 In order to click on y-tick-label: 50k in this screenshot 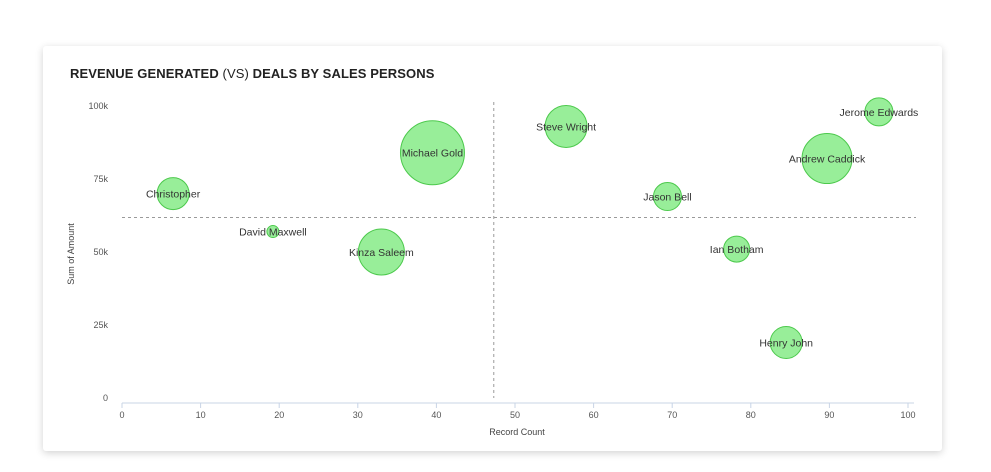, I will do `click(100, 252)`.